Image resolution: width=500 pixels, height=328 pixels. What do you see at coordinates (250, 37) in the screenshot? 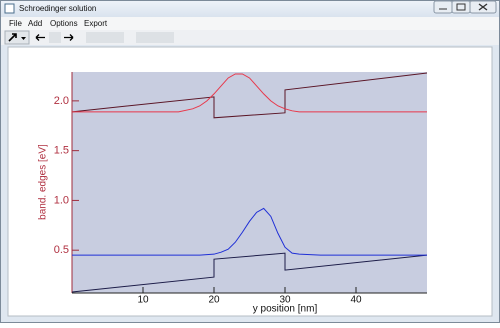
I see `toolbar` at bounding box center [250, 37].